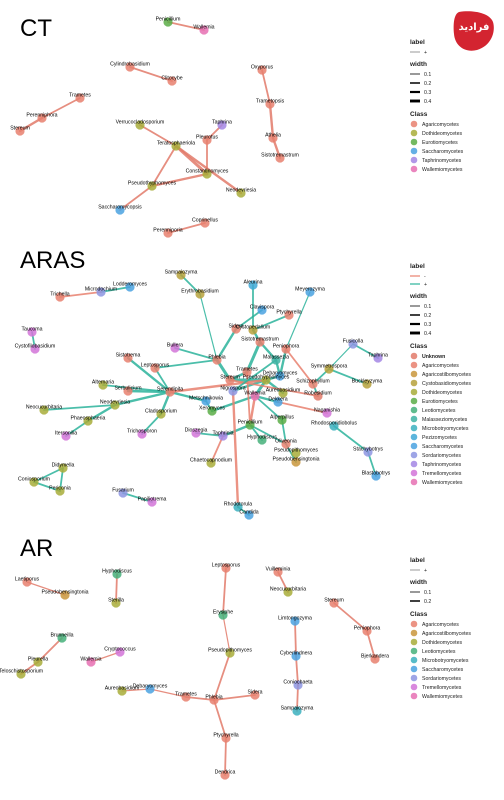 Image resolution: width=504 pixels, height=800 pixels. Describe the element at coordinates (280, 376) in the screenshot. I see `node-debaryomyces: Debaryomyces` at that location.